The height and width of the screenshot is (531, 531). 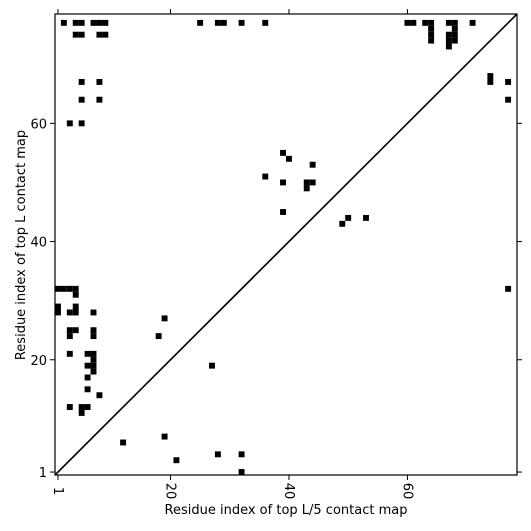 What do you see at coordinates (21, 245) in the screenshot?
I see `y-axis-label: Residue index of top L contact map` at bounding box center [21, 245].